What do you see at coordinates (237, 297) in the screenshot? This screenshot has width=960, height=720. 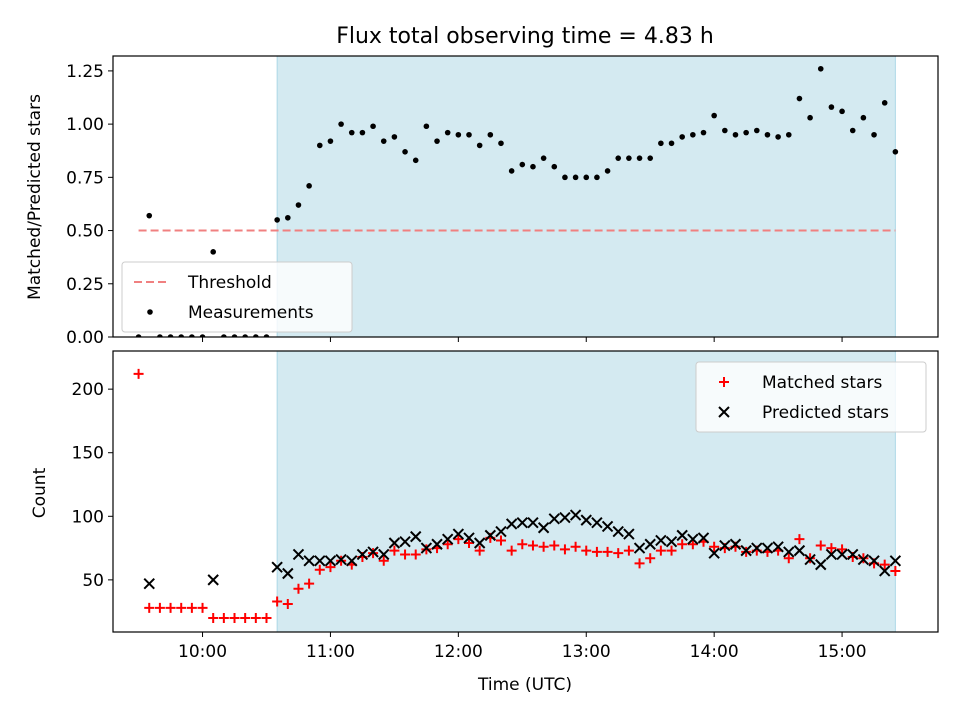 I see `legend-box` at bounding box center [237, 297].